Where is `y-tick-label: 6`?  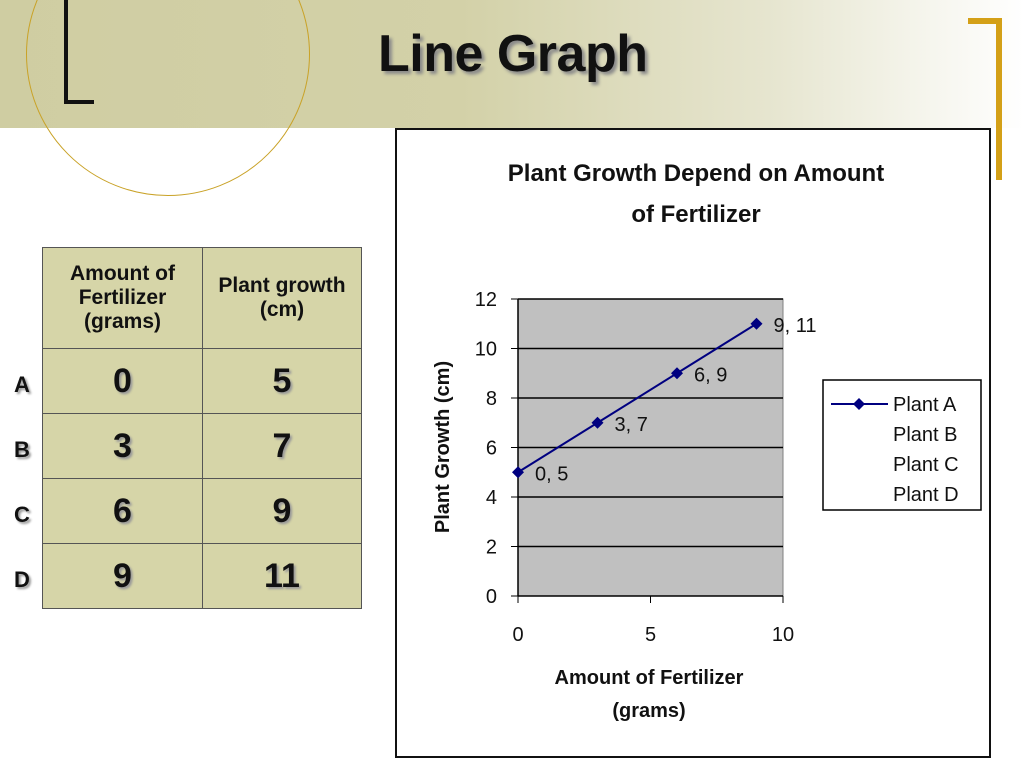
y-tick-label: 6 is located at coordinates (491, 449).